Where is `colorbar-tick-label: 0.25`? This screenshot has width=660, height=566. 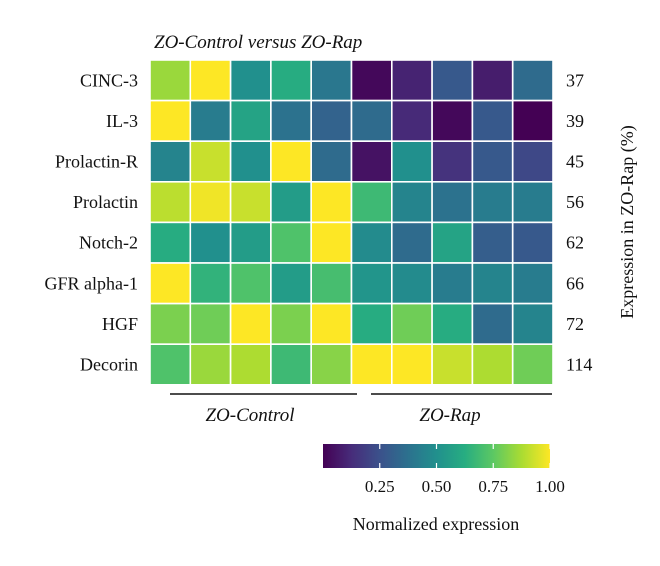 colorbar-tick-label: 0.25 is located at coordinates (380, 486).